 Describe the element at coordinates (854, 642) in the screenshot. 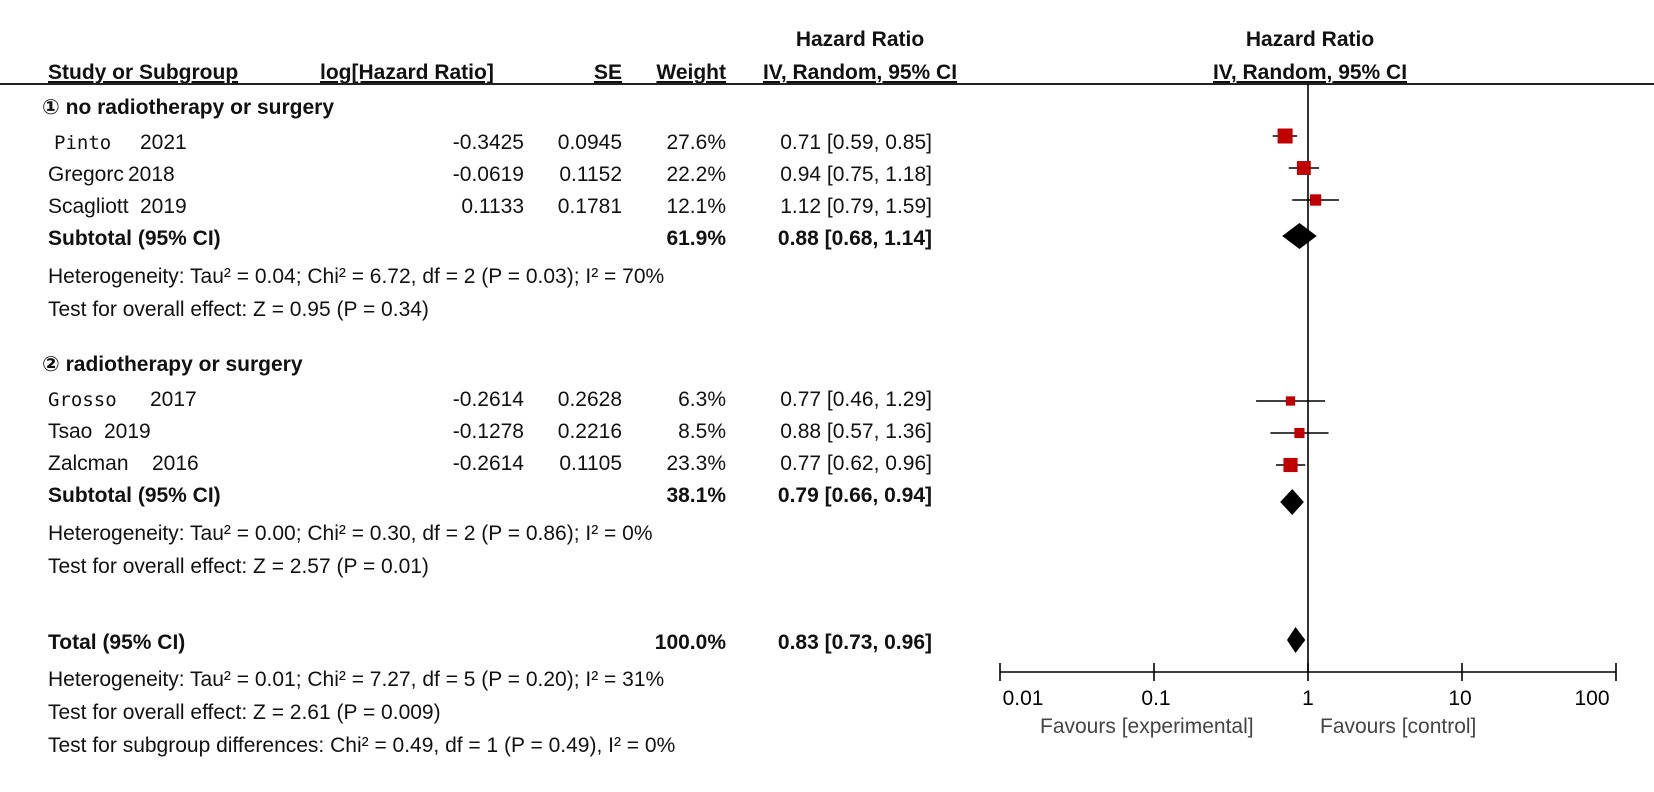

I see `total-ci: 0.83 [0.73, 0.96]` at that location.